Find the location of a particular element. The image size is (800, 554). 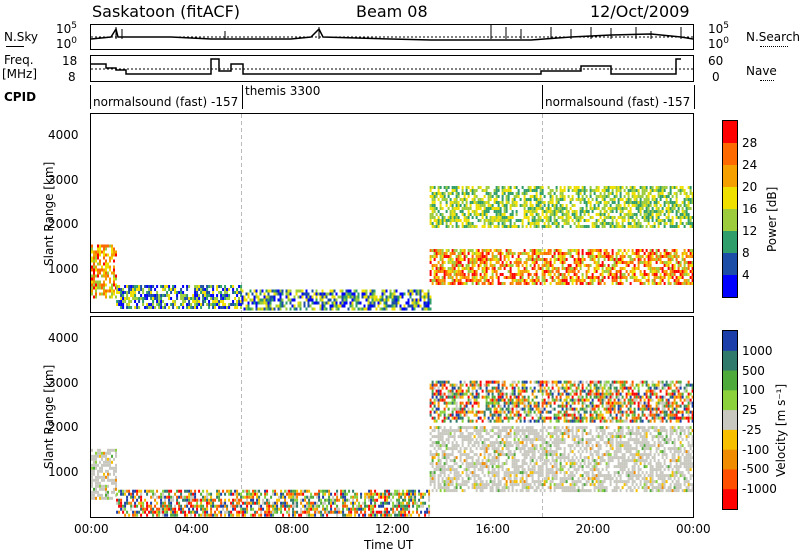

colorbar-tick: 25 is located at coordinates (750, 410).